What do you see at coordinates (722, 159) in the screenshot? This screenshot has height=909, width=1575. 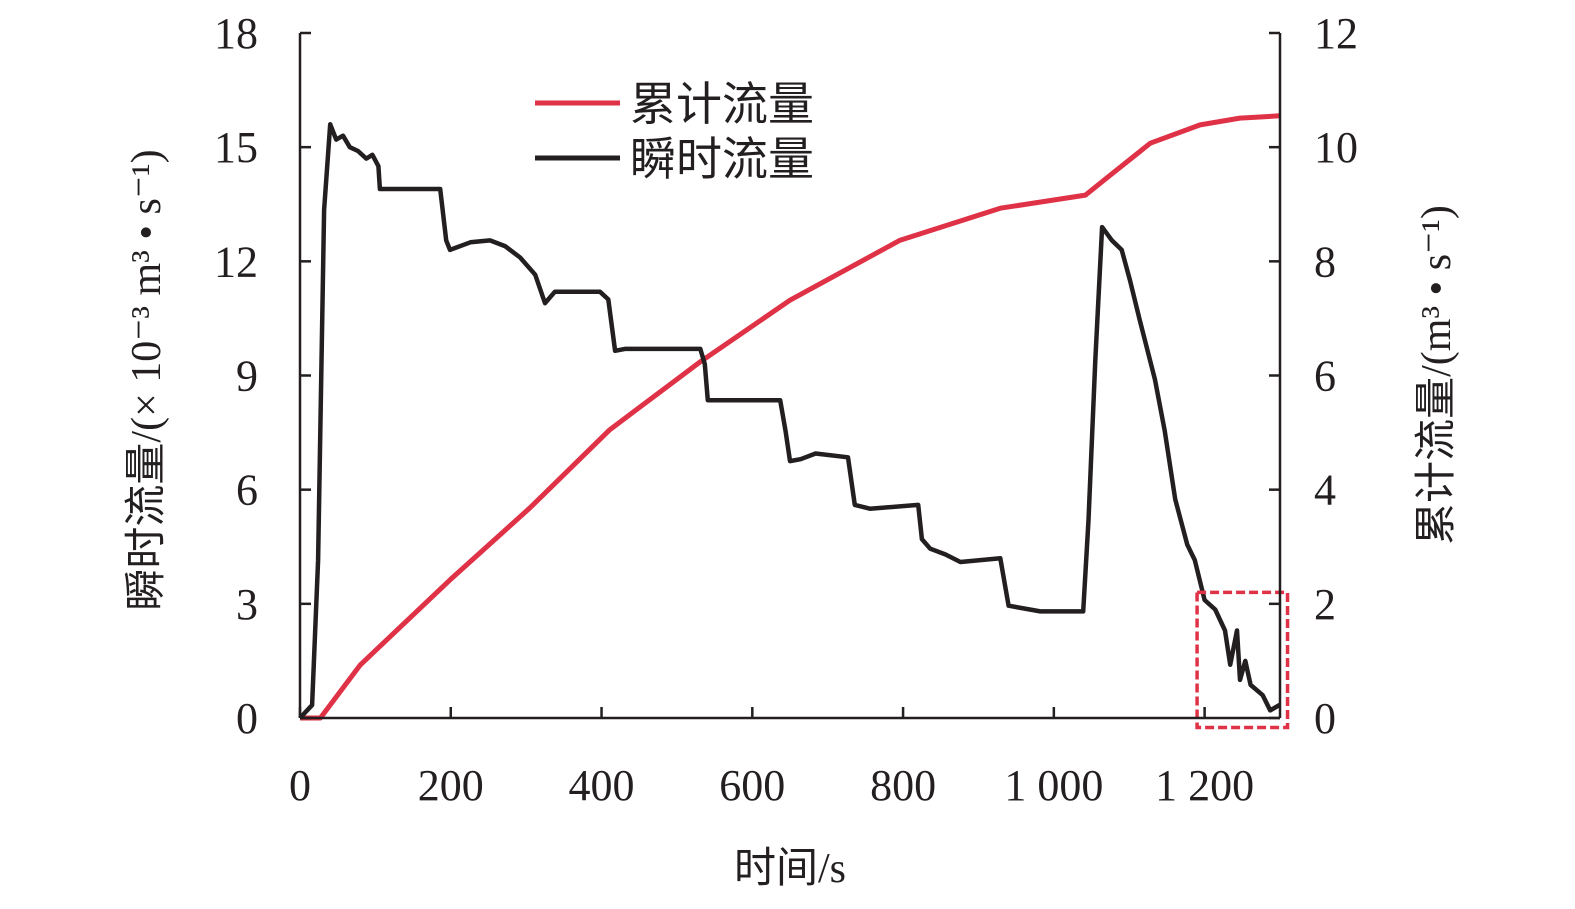 I see `legend-label-instant: 瞬时流量` at bounding box center [722, 159].